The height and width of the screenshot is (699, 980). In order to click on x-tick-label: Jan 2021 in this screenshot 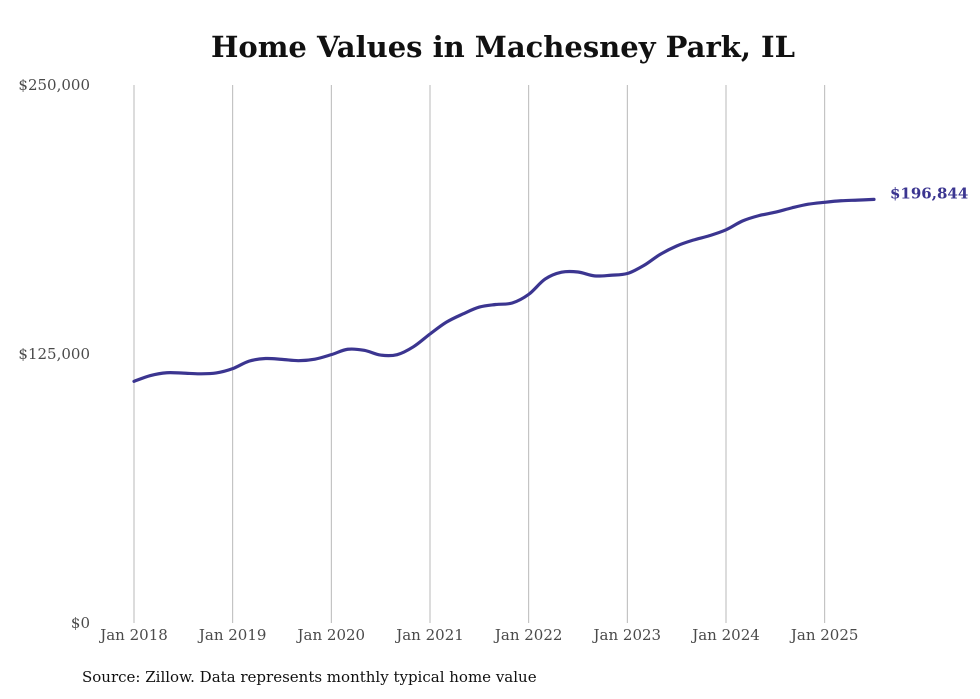, I will do `click(429, 635)`.